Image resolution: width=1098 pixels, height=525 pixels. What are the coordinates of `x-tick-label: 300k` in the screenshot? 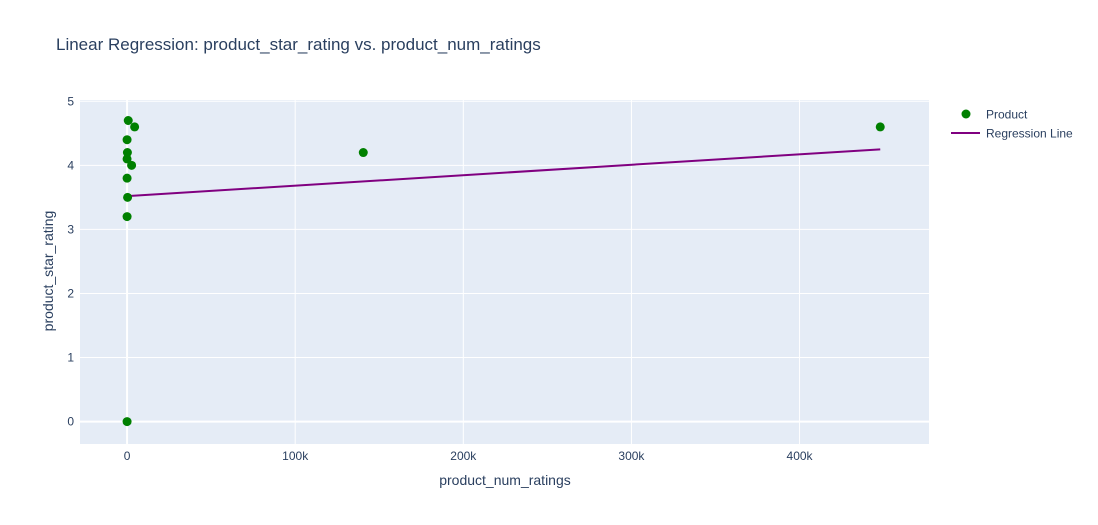 It's located at (631, 456).